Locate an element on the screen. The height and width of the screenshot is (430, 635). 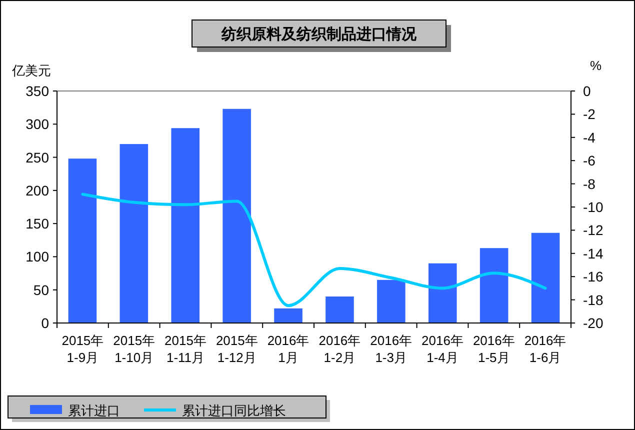
y-tick-label: 350 is located at coordinates (38, 91).